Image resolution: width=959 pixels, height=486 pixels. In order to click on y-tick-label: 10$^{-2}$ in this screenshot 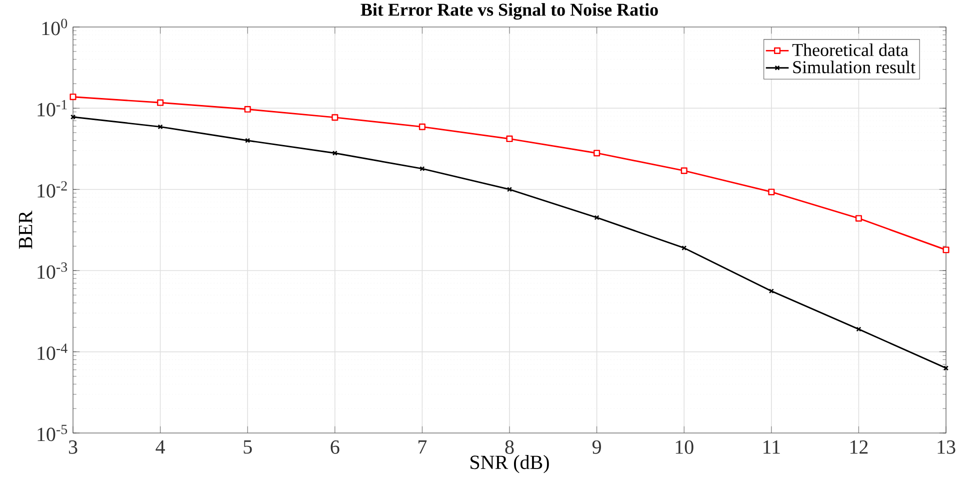, I will do `click(52, 189)`.